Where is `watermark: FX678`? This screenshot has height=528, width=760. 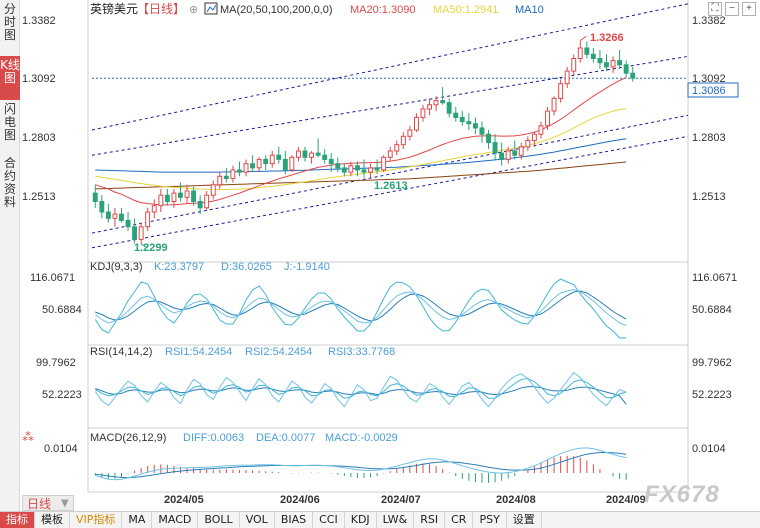
watermark: FX678 is located at coordinates (682, 494).